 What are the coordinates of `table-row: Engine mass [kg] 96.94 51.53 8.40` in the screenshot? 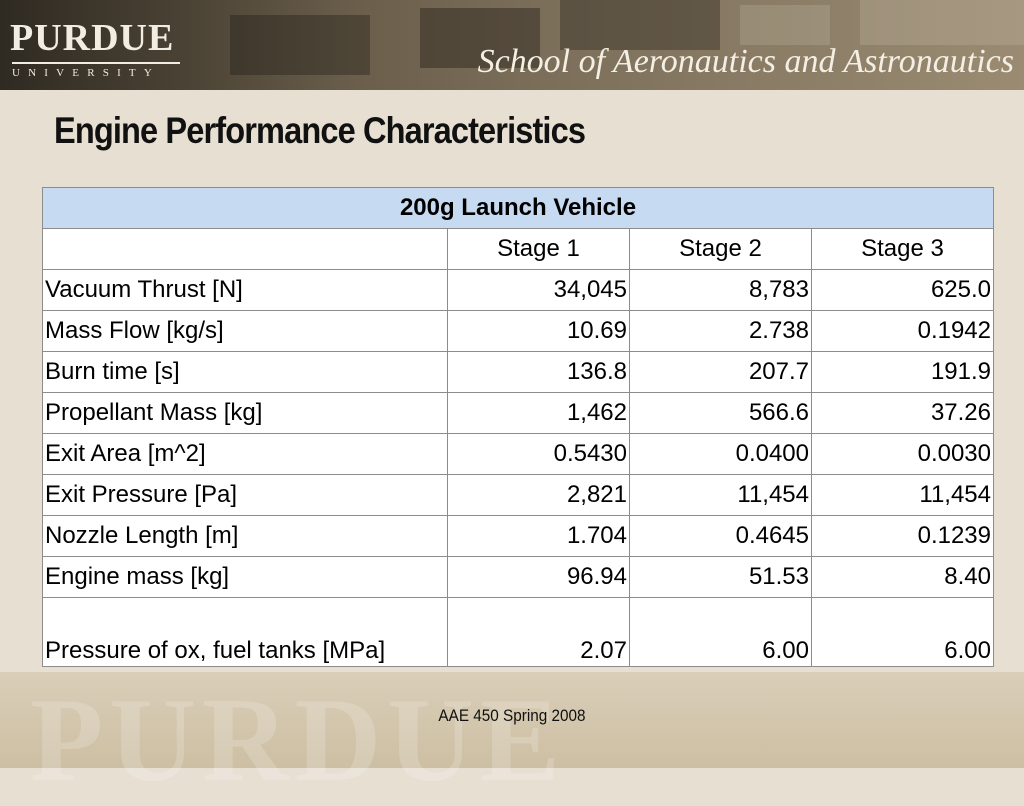 It's located at (518, 577).